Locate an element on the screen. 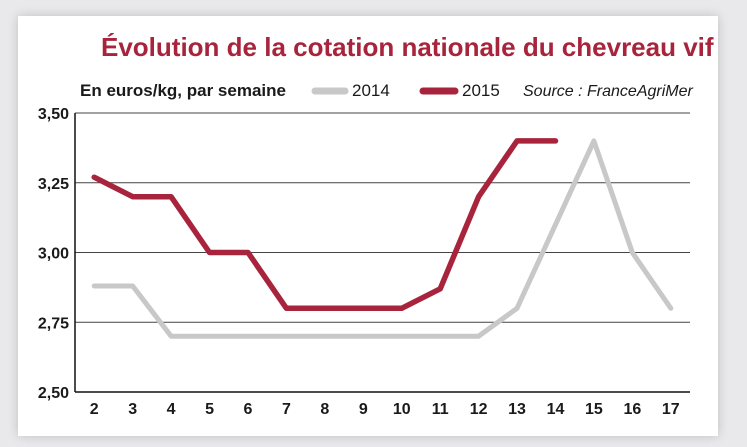 The height and width of the screenshot is (447, 747). x-tick-label: 17 is located at coordinates (671, 409).